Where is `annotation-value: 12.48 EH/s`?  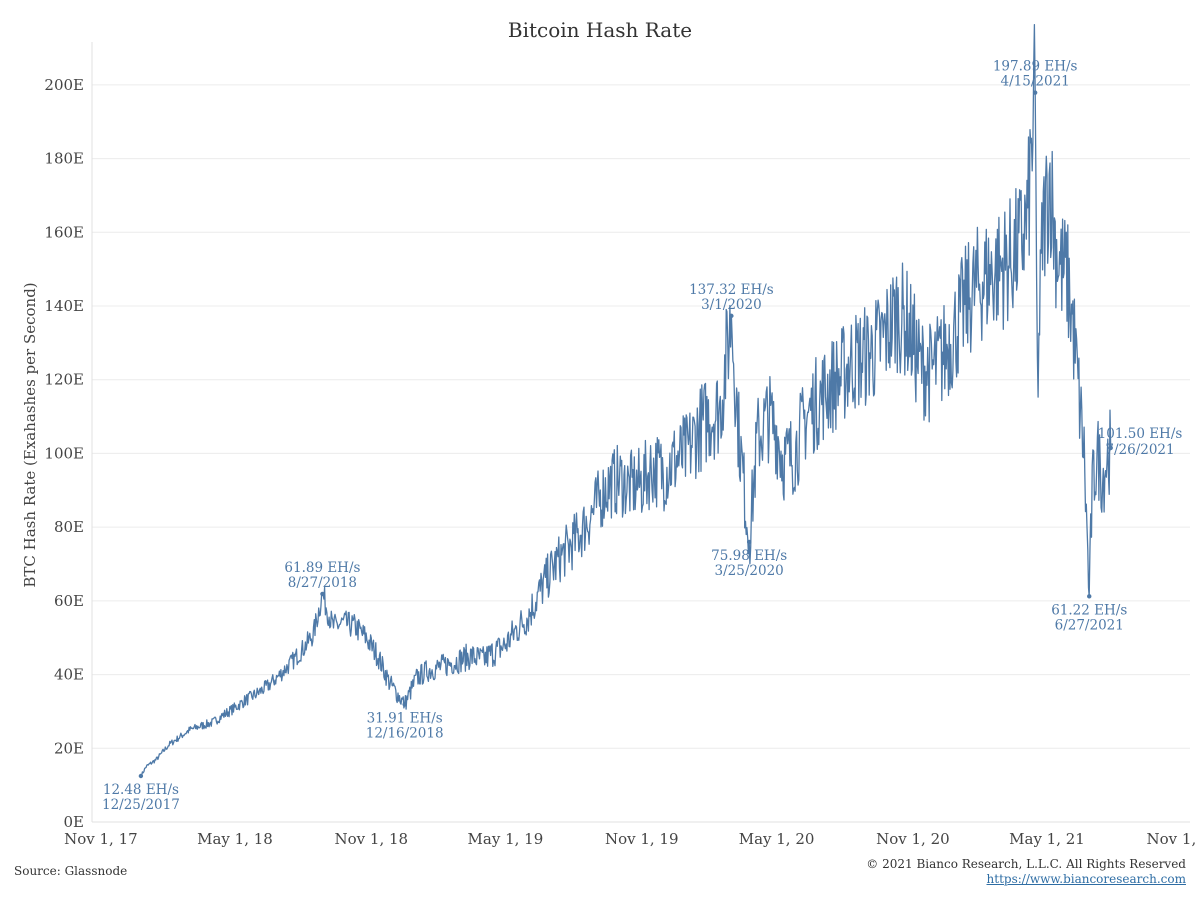 annotation-value: 12.48 EH/s is located at coordinates (141, 790).